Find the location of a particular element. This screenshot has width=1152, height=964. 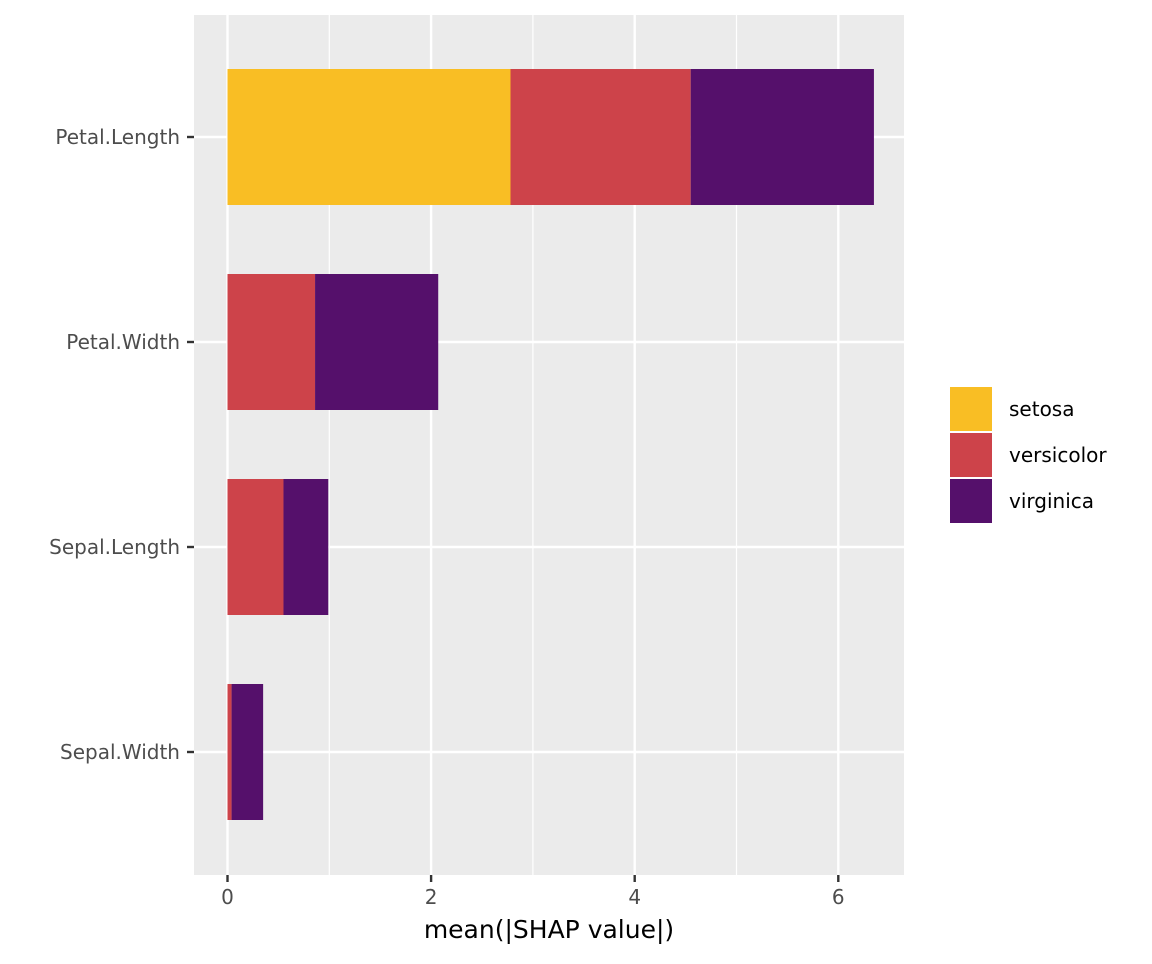

legend-key-versicolor is located at coordinates (971, 455).